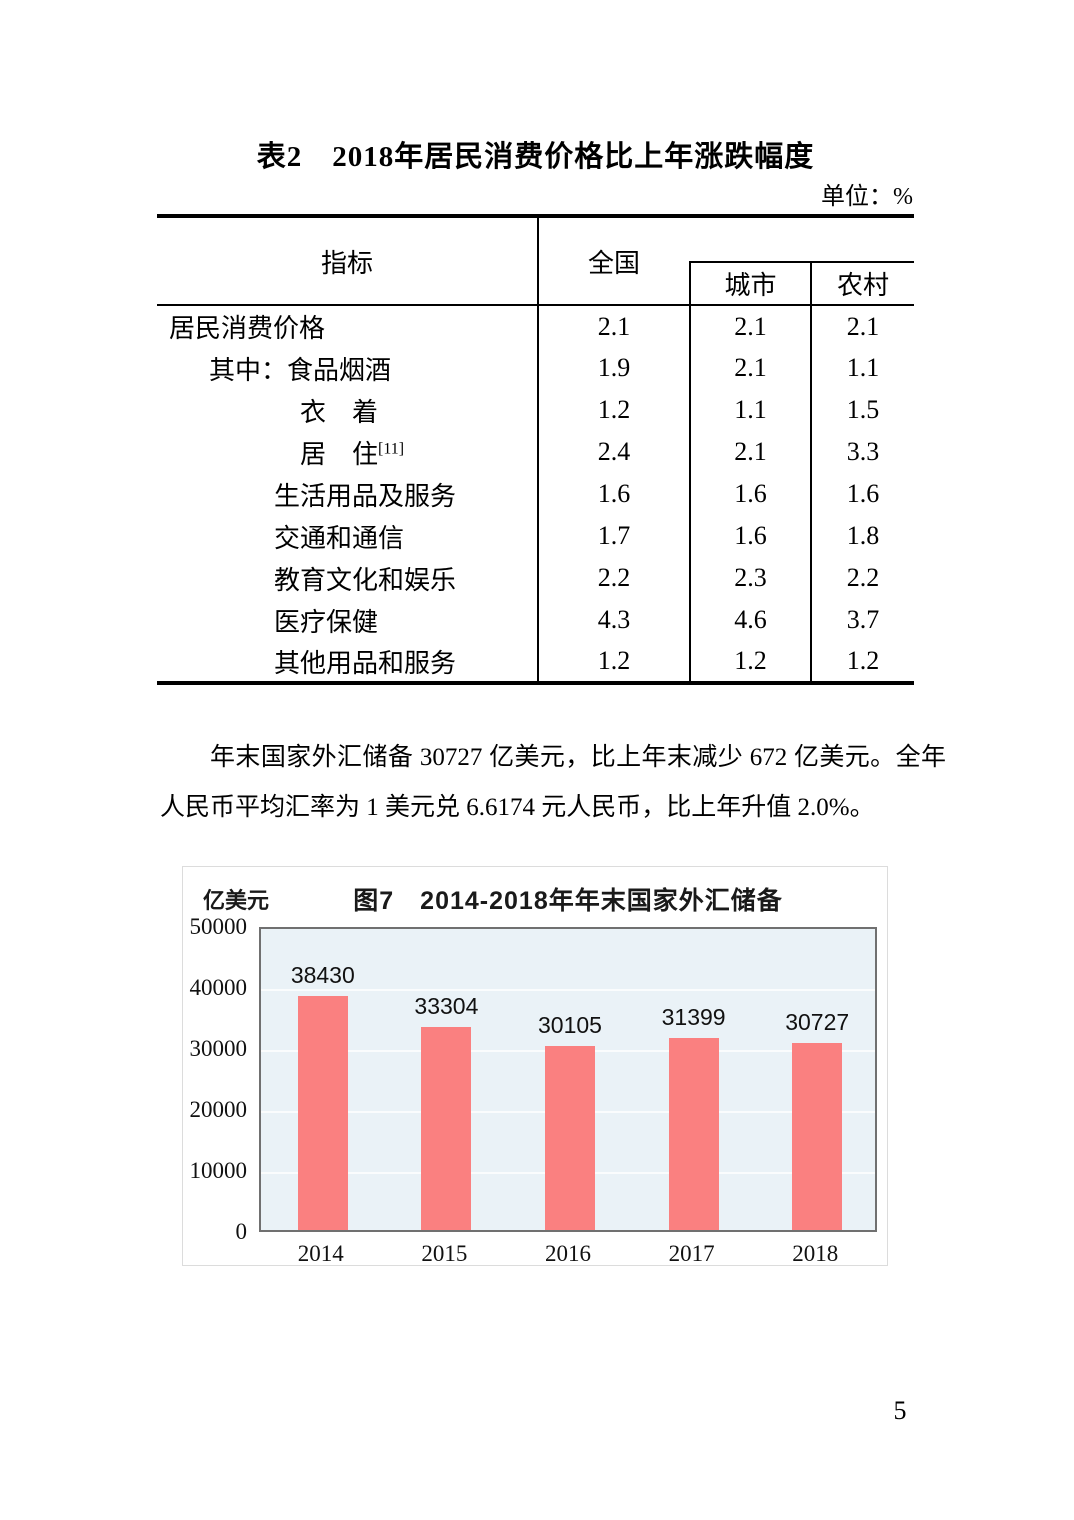 The width and height of the screenshot is (1074, 1520). What do you see at coordinates (348, 662) in the screenshot?
I see `row-indicator-label: 其他用品和服务` at bounding box center [348, 662].